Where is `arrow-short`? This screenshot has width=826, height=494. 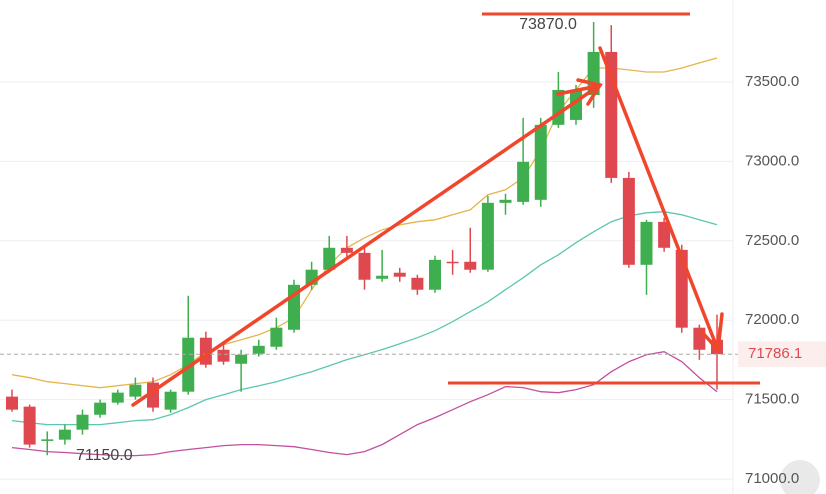
arrow-short is located at coordinates (578, 90).